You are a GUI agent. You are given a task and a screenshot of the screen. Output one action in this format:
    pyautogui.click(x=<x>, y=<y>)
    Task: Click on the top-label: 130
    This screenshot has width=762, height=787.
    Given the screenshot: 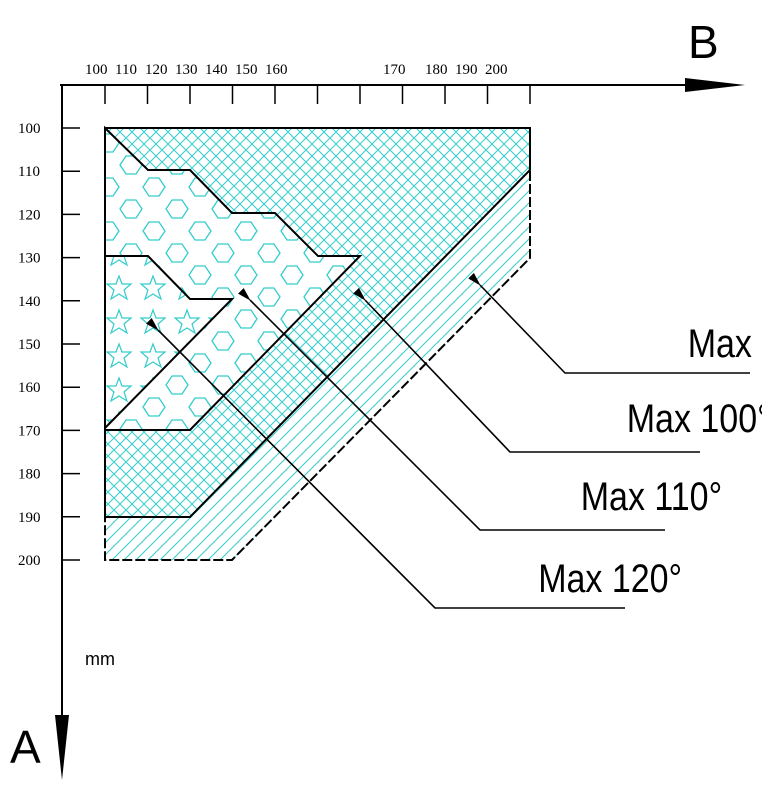 What is the action you would take?
    pyautogui.click(x=186, y=70)
    